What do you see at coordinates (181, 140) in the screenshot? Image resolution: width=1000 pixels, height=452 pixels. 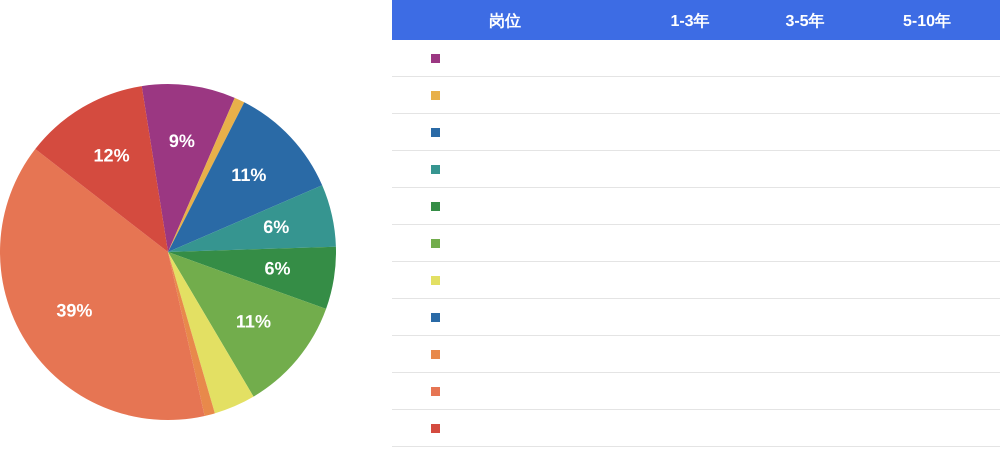 I see `data-label: 9%` at bounding box center [181, 140].